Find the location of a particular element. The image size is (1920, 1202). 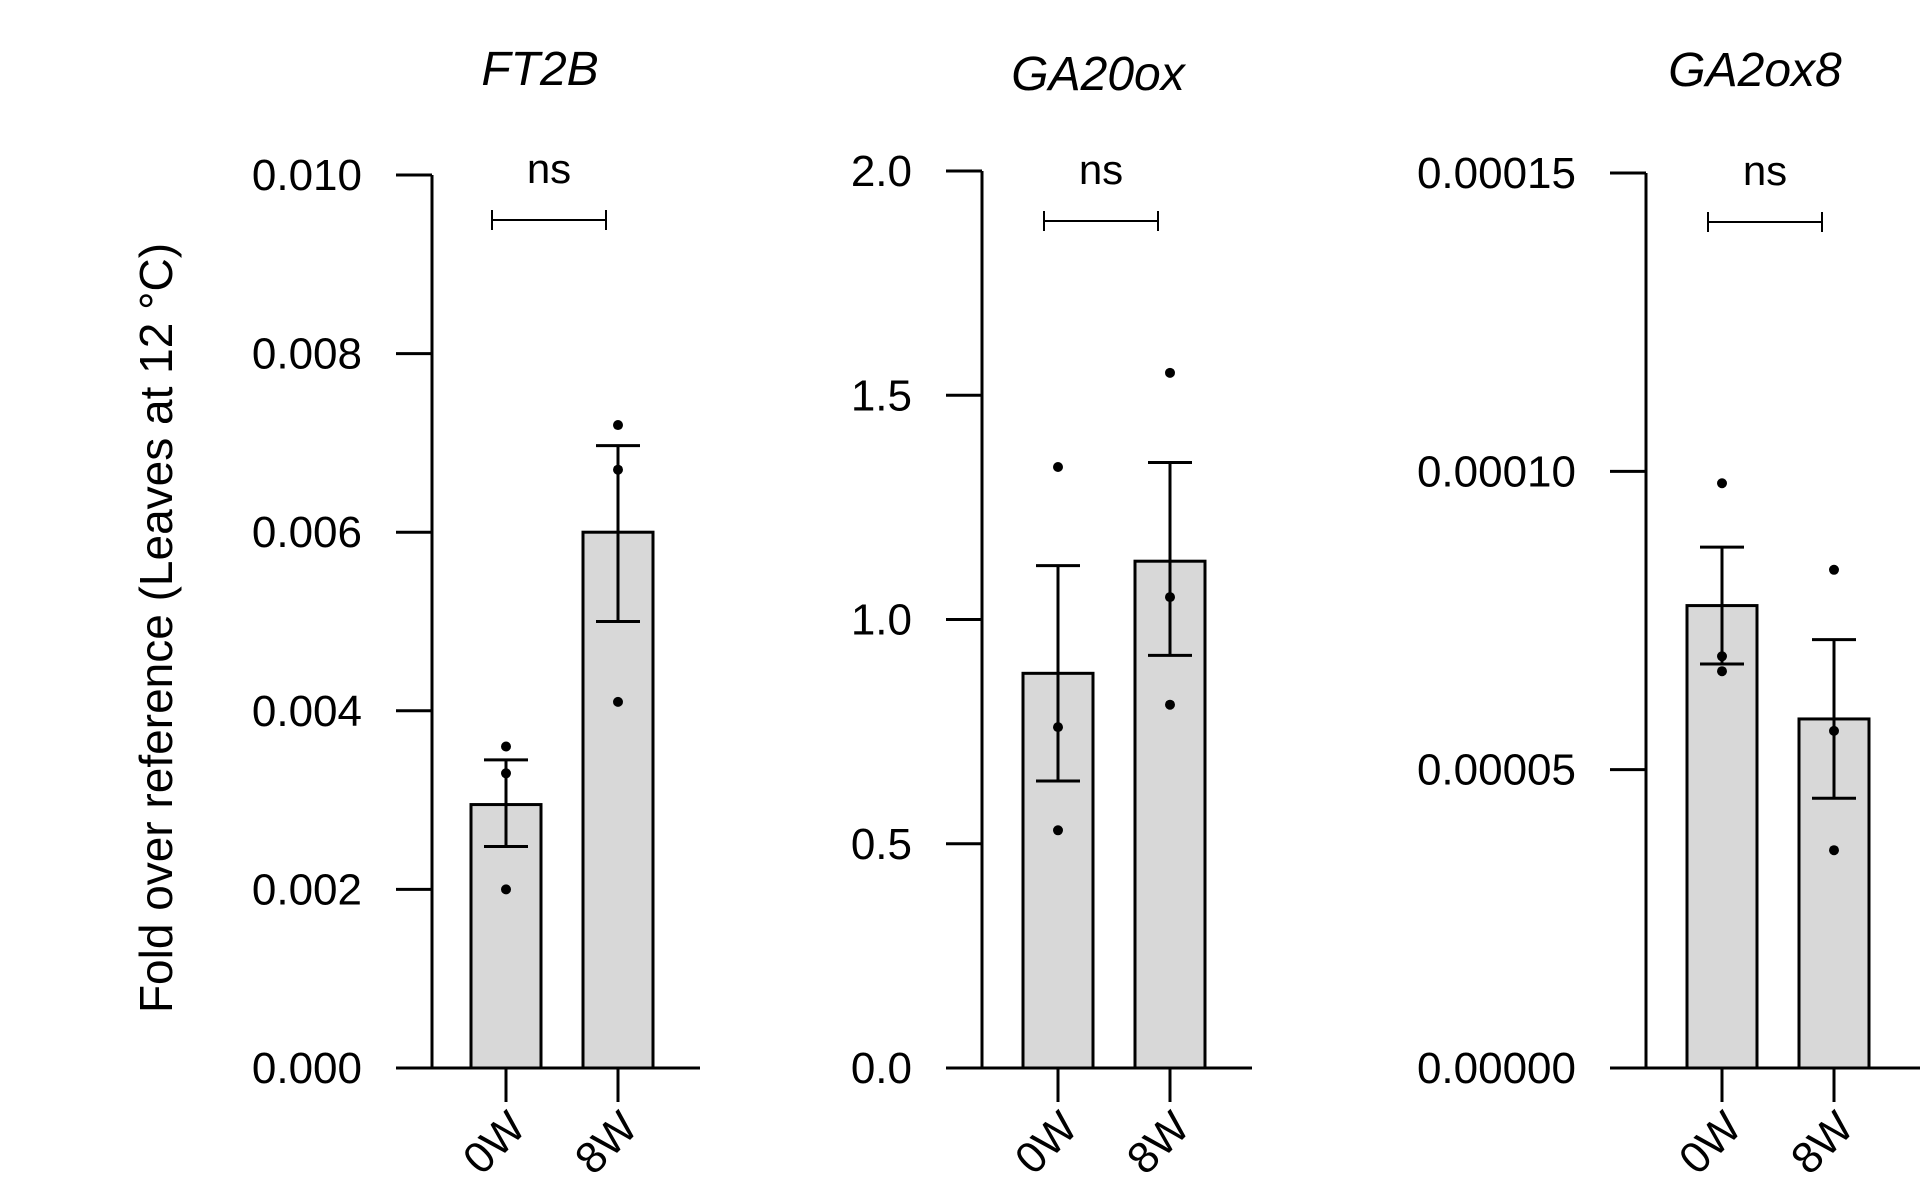

bar-0w is located at coordinates (506, 936).